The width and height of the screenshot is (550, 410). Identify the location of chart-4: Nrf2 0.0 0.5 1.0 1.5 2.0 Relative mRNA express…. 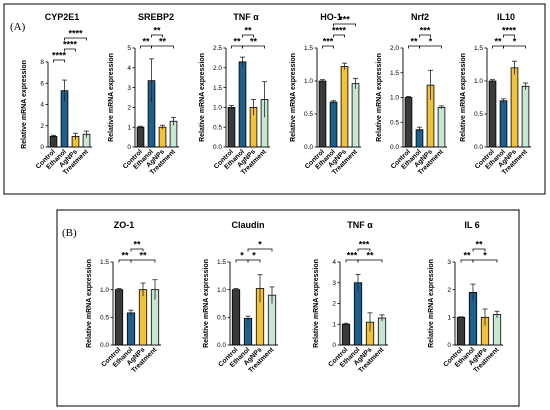
(411, 94).